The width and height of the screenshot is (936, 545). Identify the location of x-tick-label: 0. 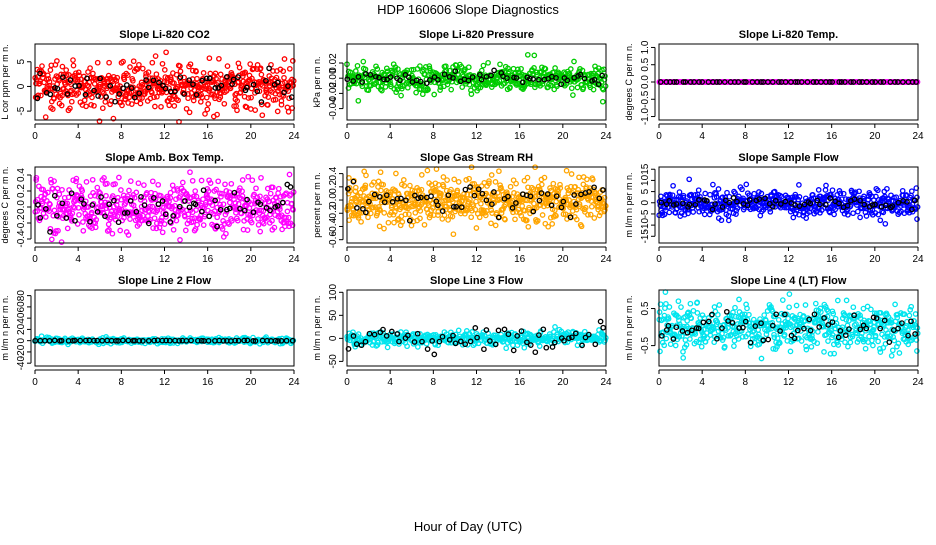
(35, 259).